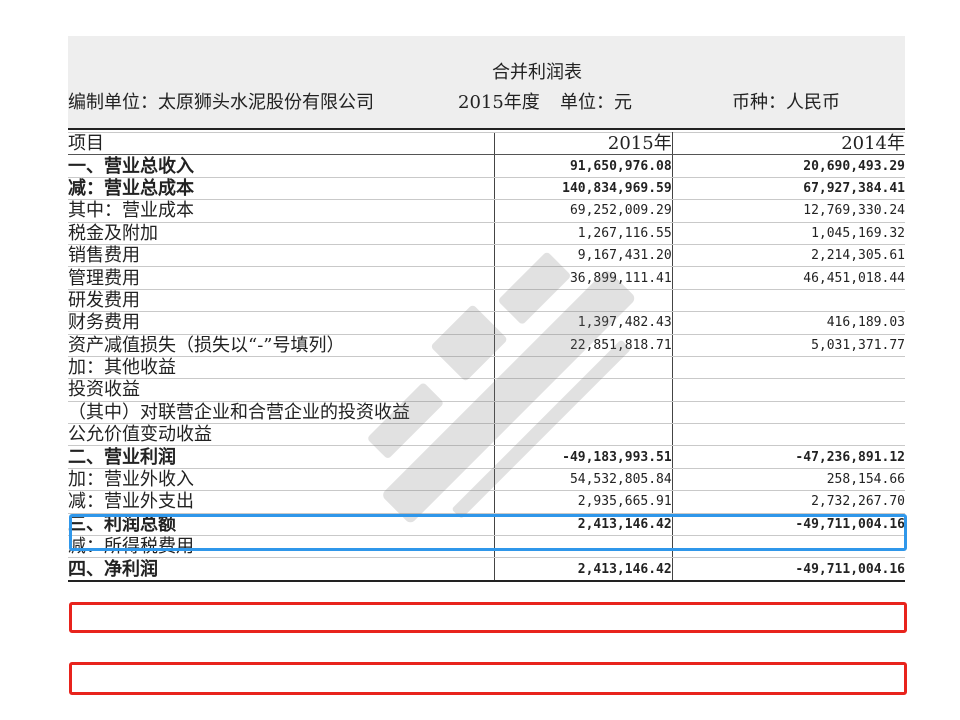 This screenshot has height=720, width=960. I want to click on row-label: 四、净利润, so click(281, 569).